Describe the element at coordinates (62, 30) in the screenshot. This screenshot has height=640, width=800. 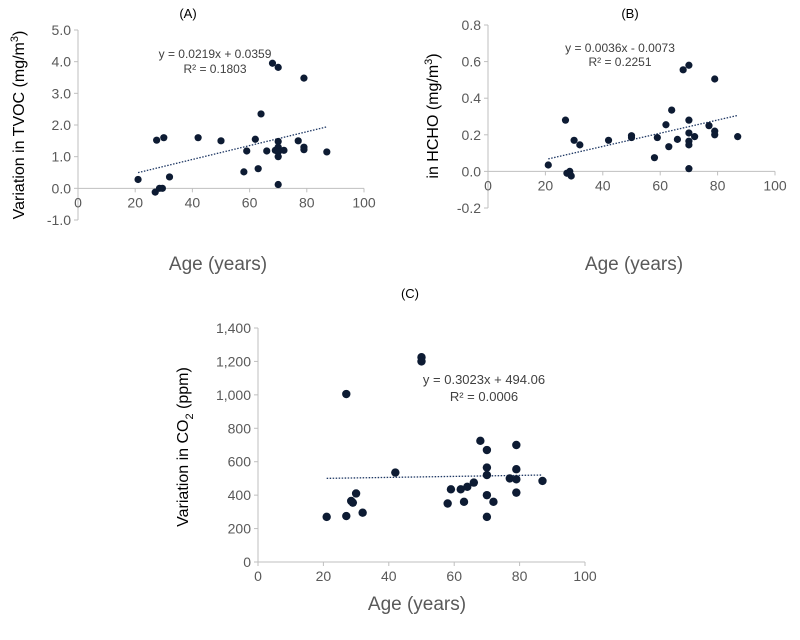
I see `y-tick-label: 5.0` at that location.